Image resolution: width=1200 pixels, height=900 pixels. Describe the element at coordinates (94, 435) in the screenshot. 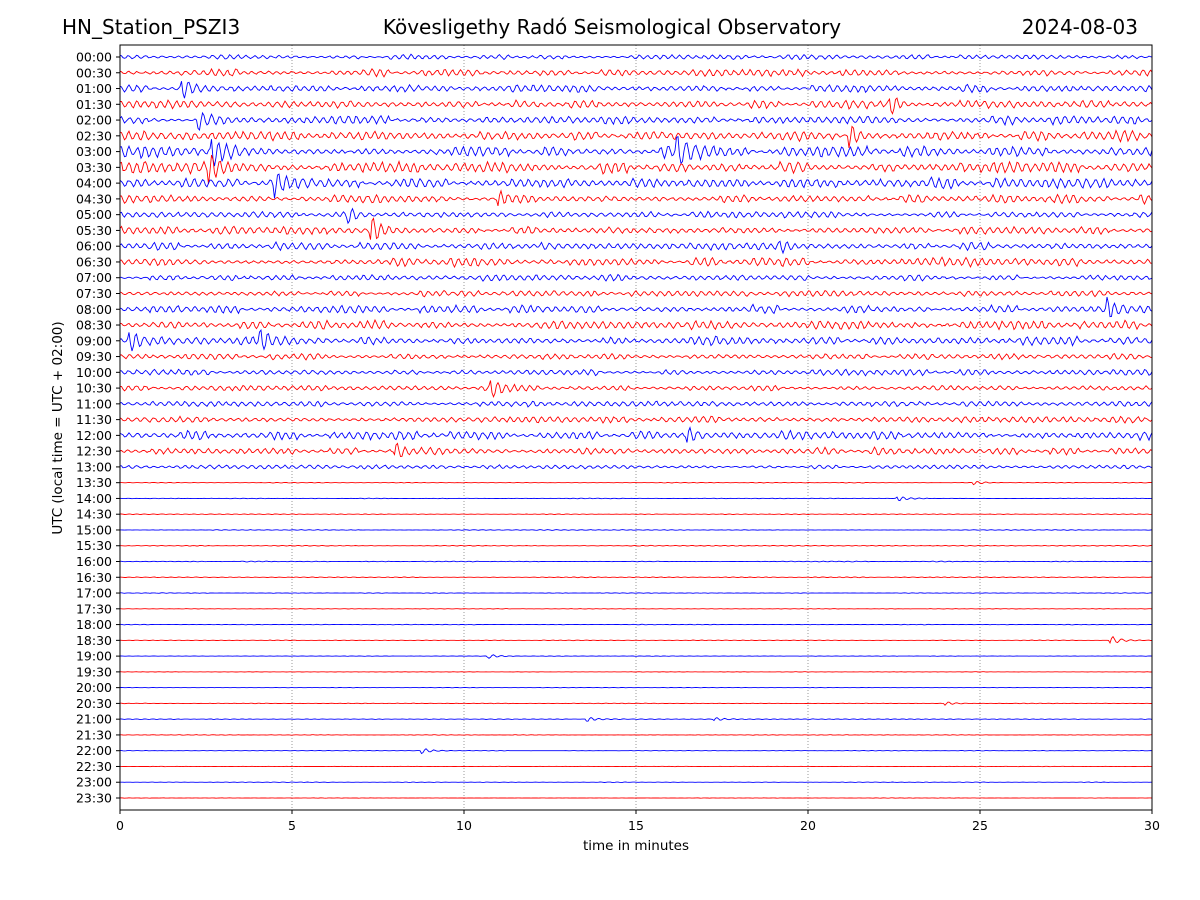

I see `y-tick-label: 12:00` at that location.